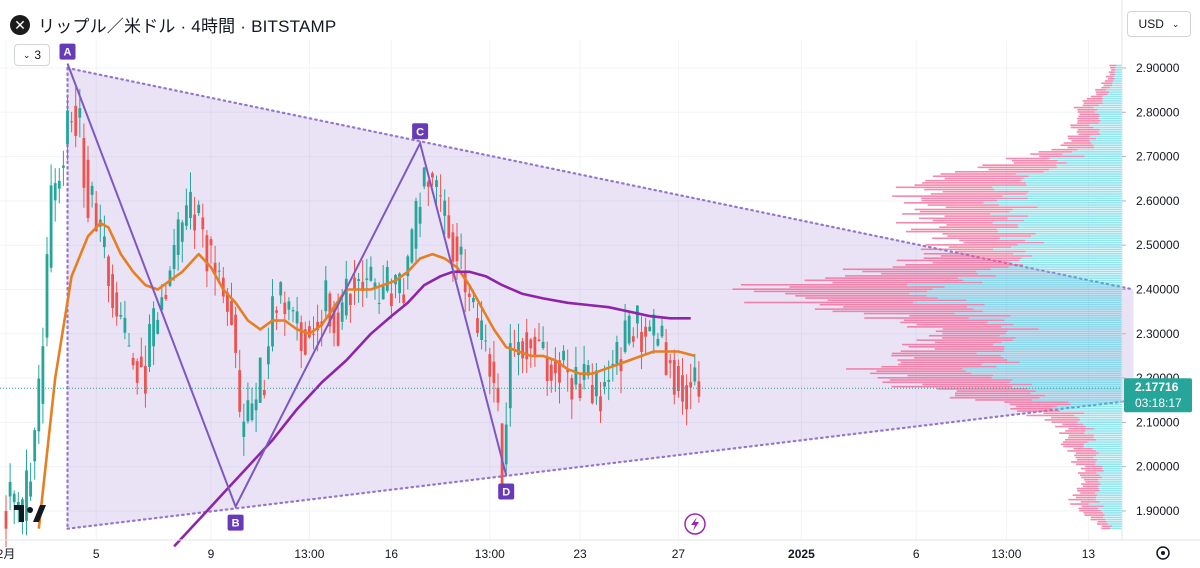 The height and width of the screenshot is (568, 1200). What do you see at coordinates (32, 55) in the screenshot?
I see `indicator-toggle-button: ⌄ 3` at bounding box center [32, 55].